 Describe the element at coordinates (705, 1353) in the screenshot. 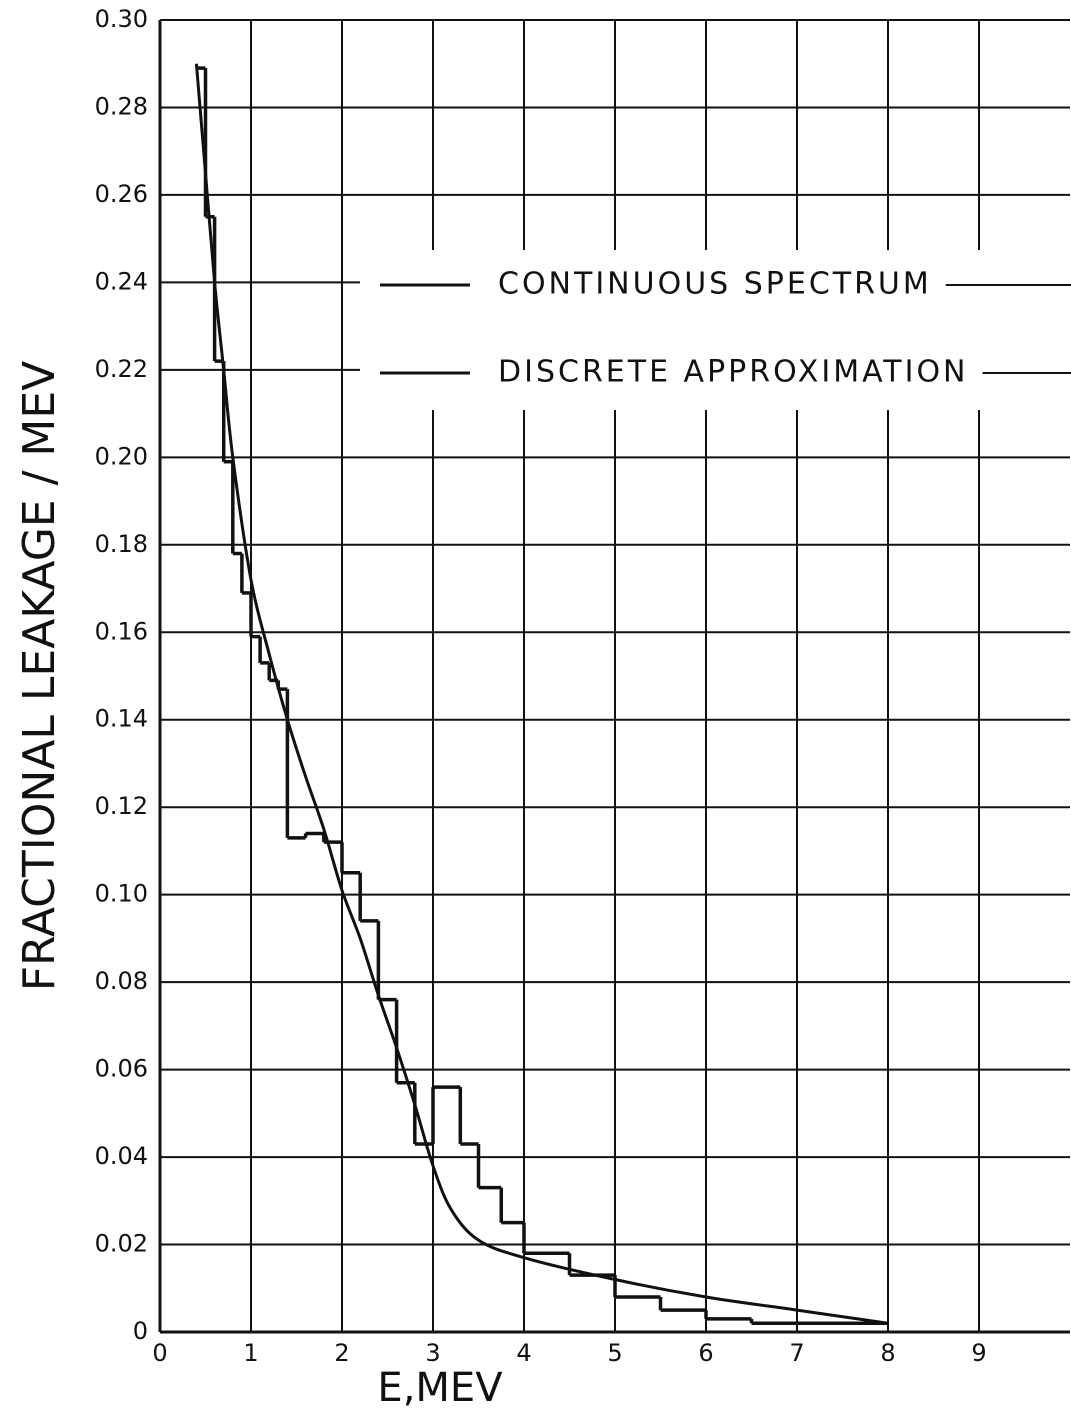

I see `x-tick-label: 6` at that location.